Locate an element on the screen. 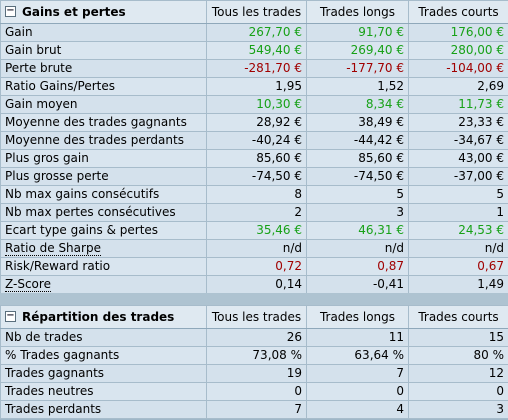  cell-long: 0,87 is located at coordinates (357, 266).